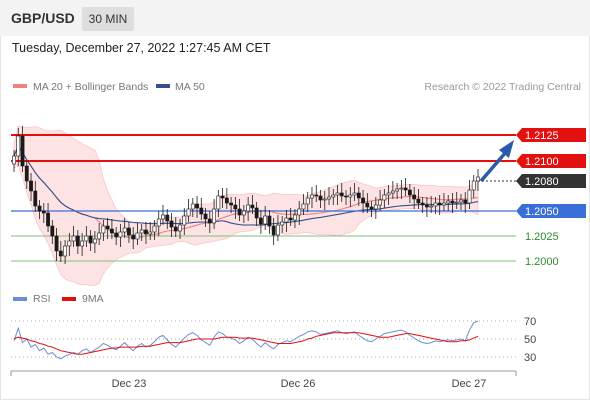 This screenshot has height=400, width=590. Describe the element at coordinates (108, 19) in the screenshot. I see `timeframe-badge: 30 MIN` at that location.